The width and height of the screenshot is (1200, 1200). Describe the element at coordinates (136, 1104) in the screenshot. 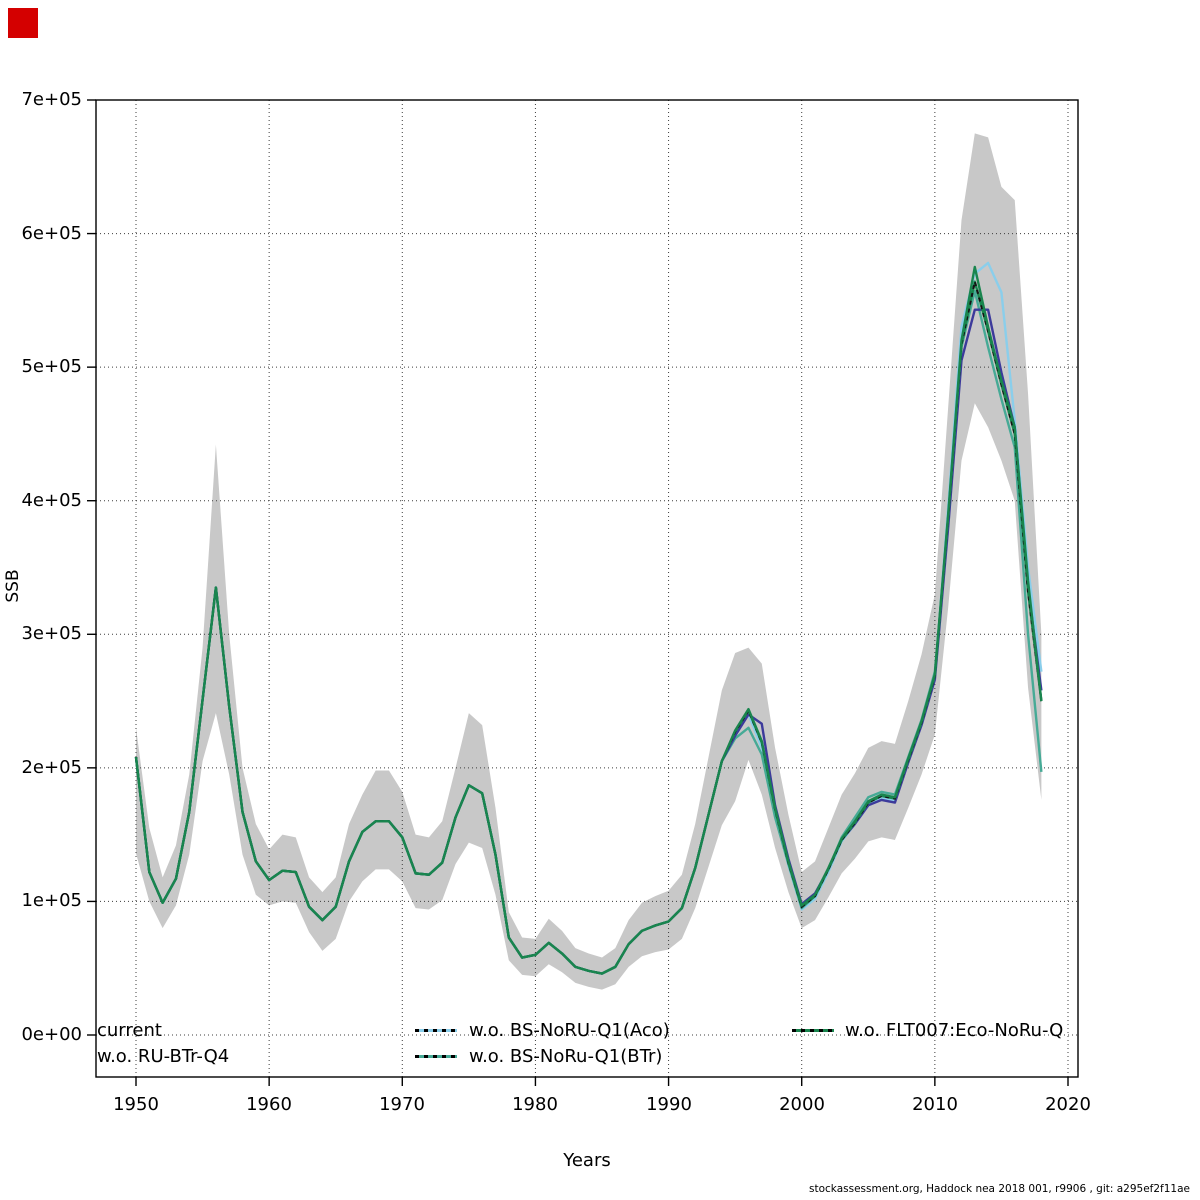

I see `x-tick-label-1950: 1950` at that location.